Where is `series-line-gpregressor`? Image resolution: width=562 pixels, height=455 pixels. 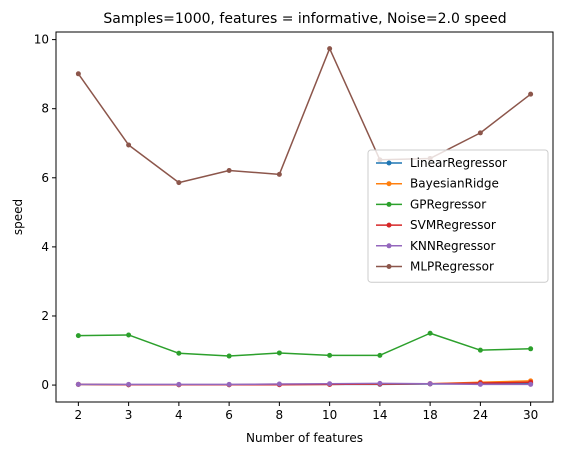
series-line-gpregressor is located at coordinates (304, 344).